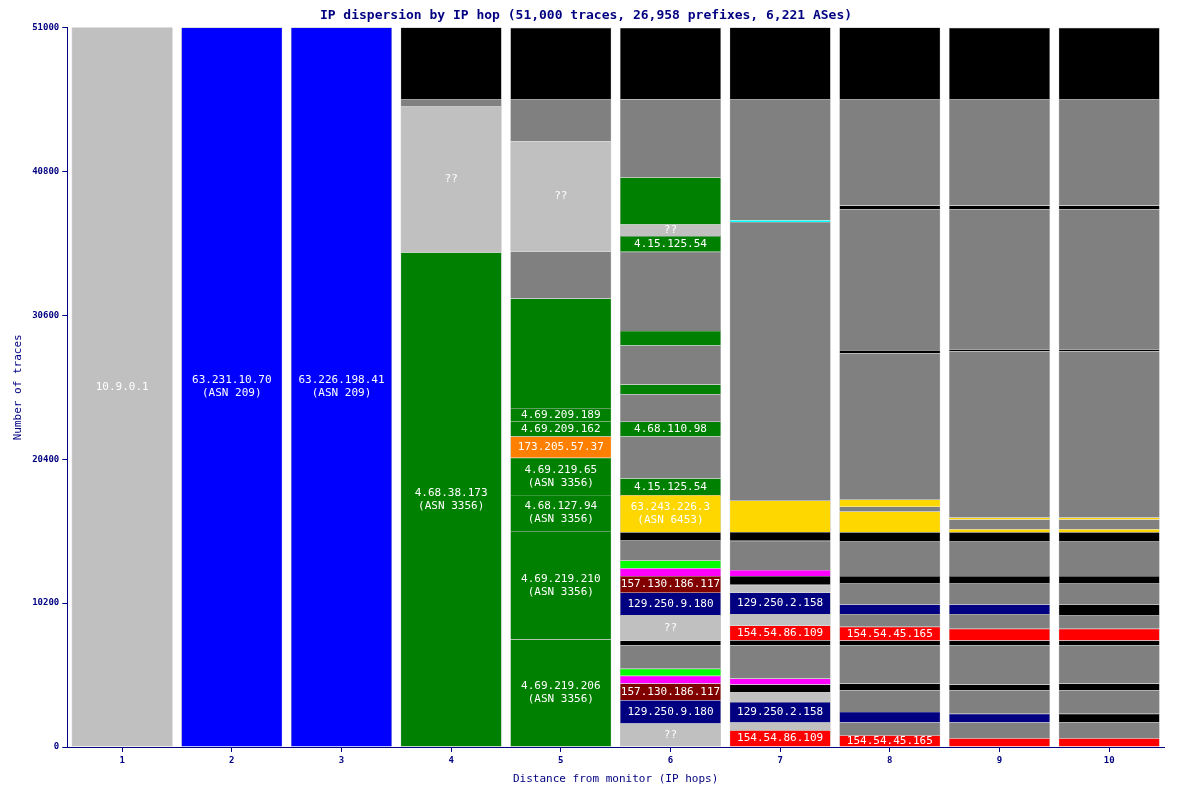  What do you see at coordinates (586, 15) in the screenshot?
I see `chart-title: IP dispersion by IP hop (51,000 traces, 26,958 prefixes, 6,221 ASes)` at bounding box center [586, 15].